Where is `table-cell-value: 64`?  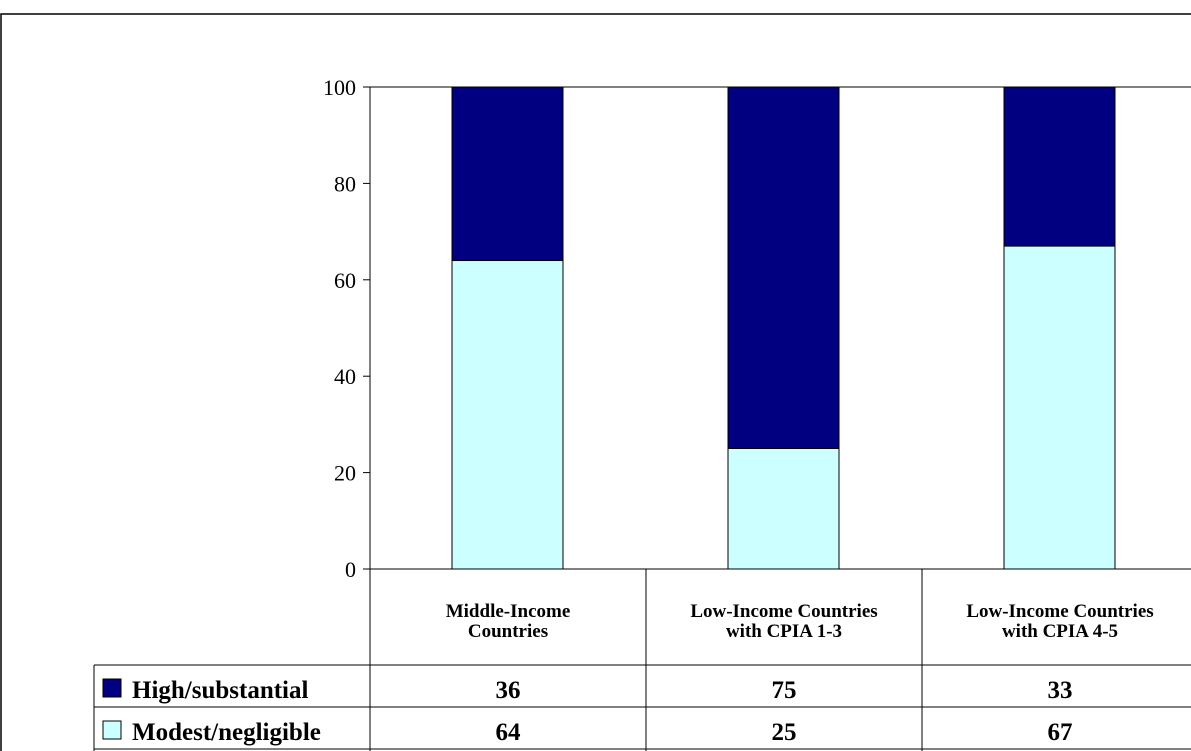 table-cell-value: 64 is located at coordinates (509, 732).